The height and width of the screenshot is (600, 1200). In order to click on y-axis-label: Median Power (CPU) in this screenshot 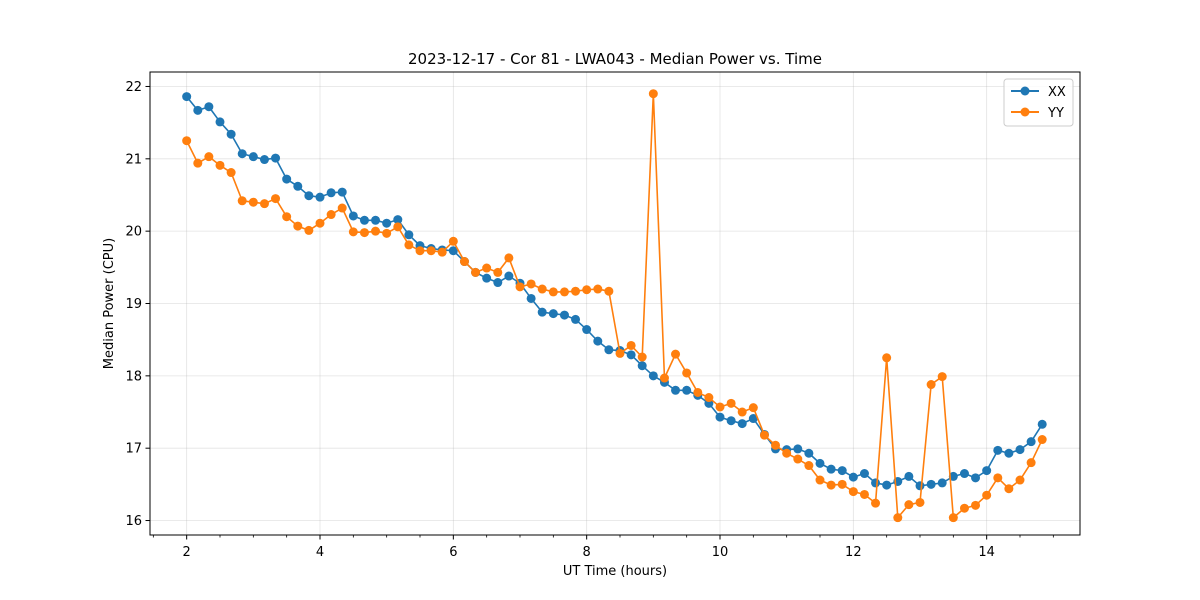, I will do `click(109, 303)`.